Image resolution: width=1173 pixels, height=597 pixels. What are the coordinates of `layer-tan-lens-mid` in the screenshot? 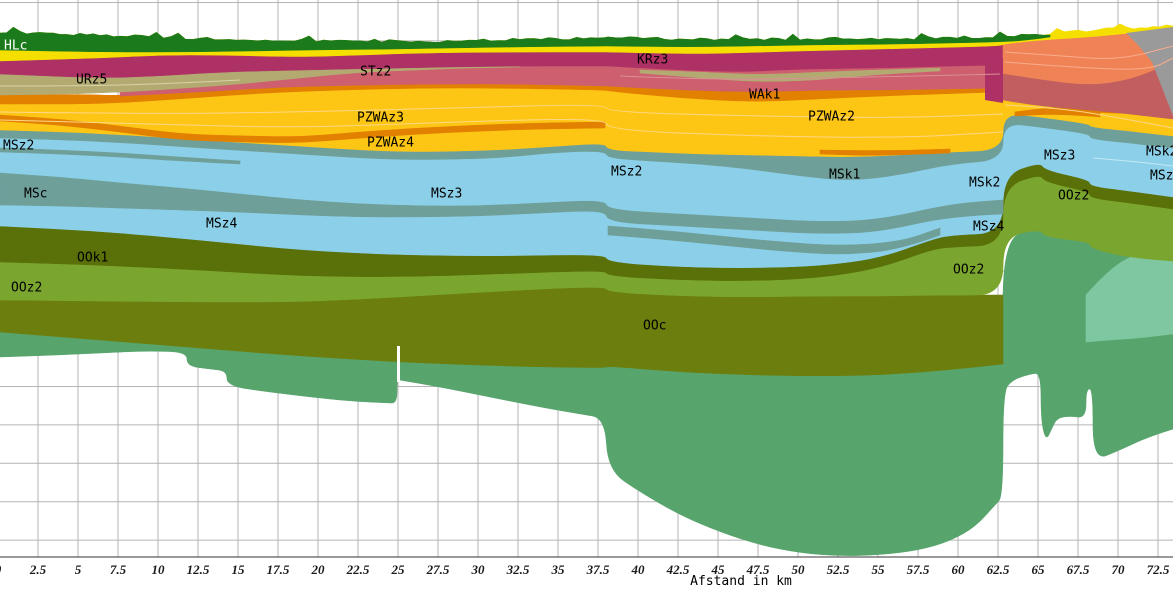 It's located at (790, 74).